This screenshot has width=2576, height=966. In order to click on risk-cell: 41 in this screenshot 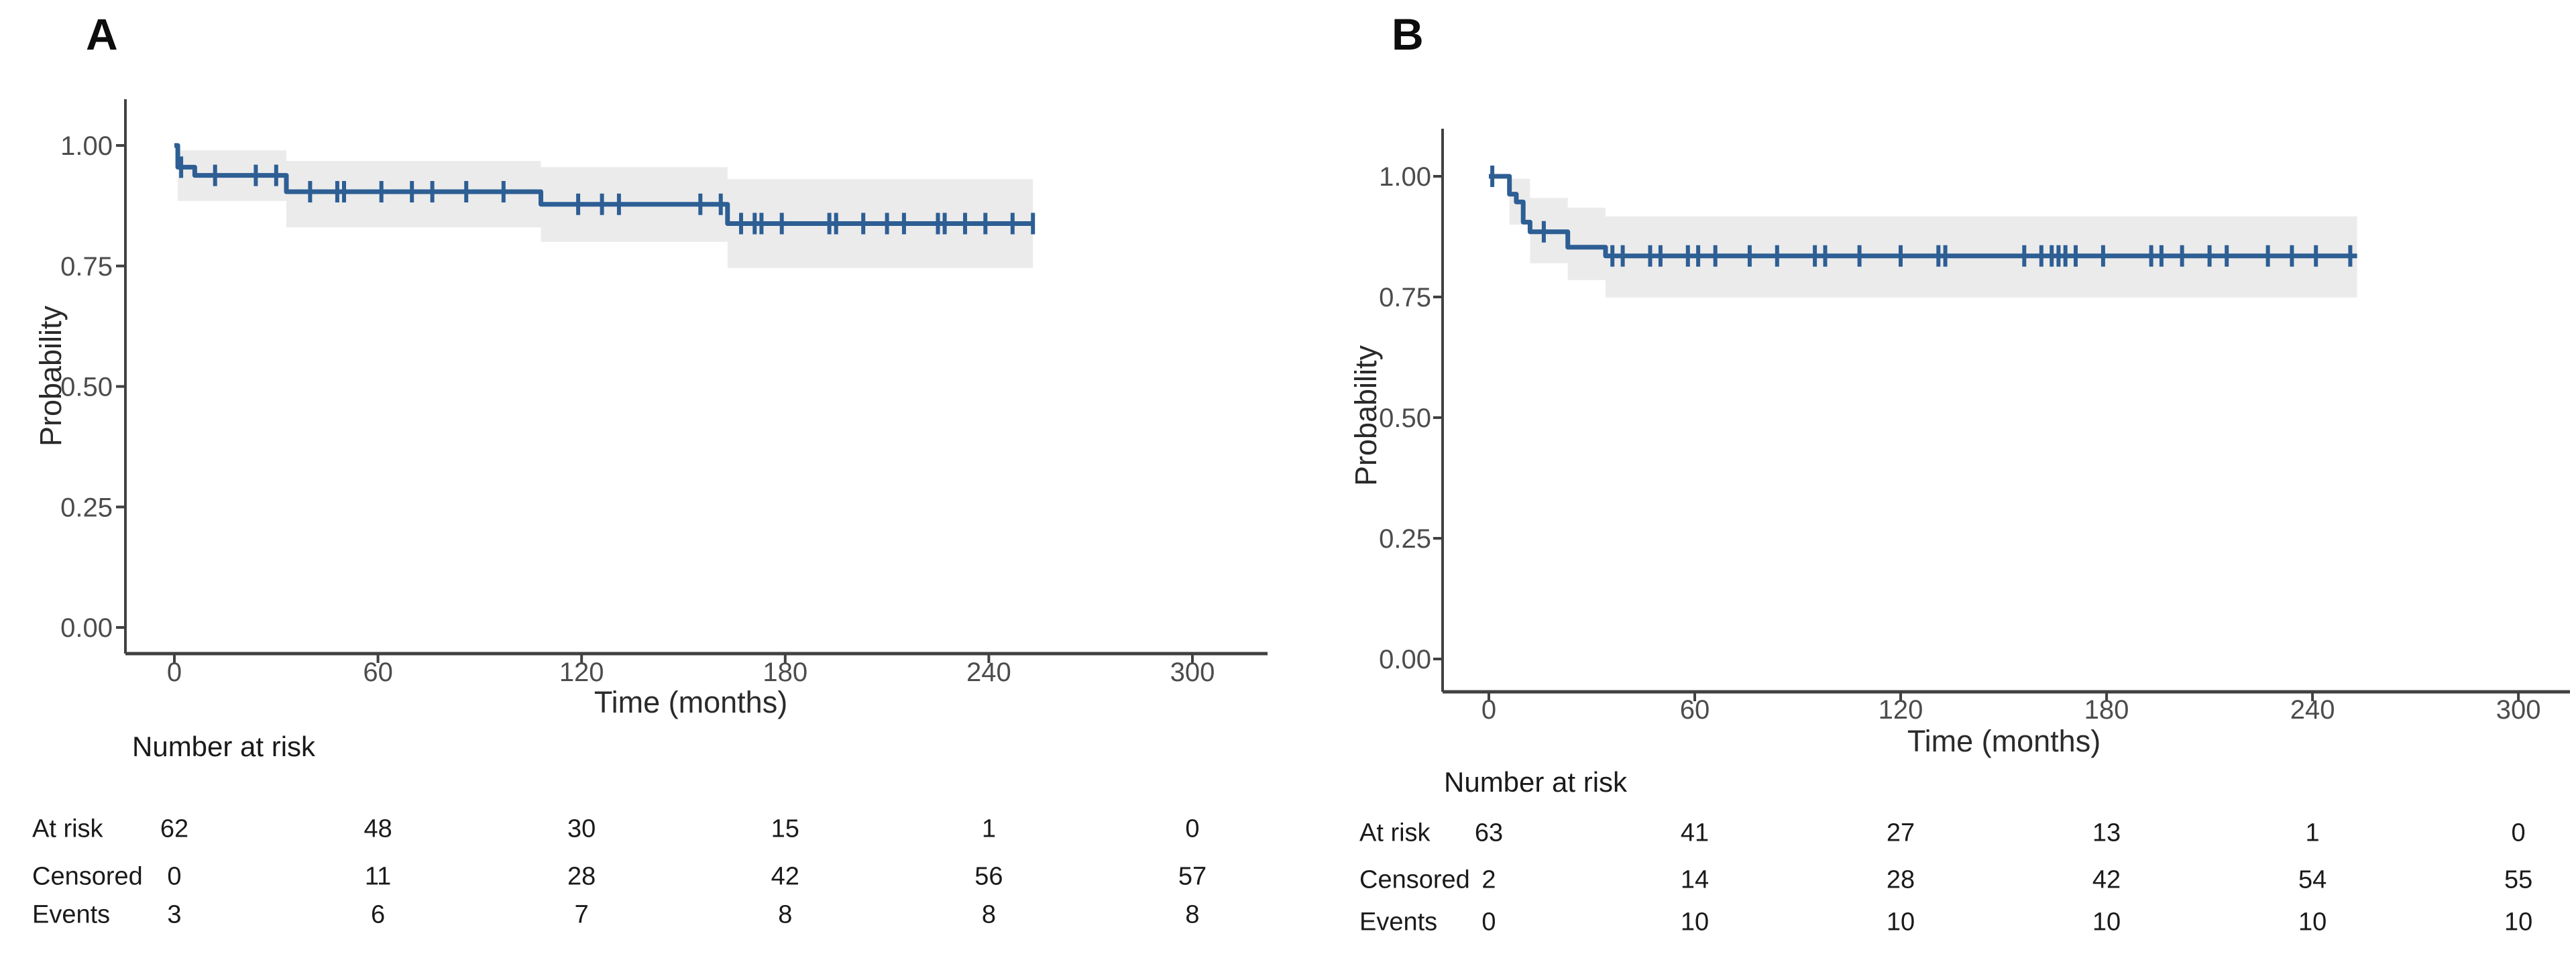, I will do `click(1695, 833)`.